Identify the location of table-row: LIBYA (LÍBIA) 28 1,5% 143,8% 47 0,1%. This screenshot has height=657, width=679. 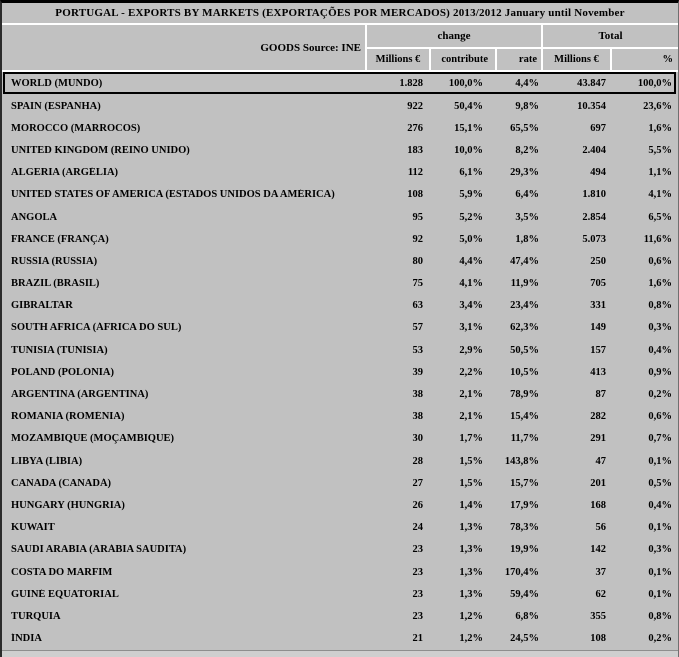
(340, 461).